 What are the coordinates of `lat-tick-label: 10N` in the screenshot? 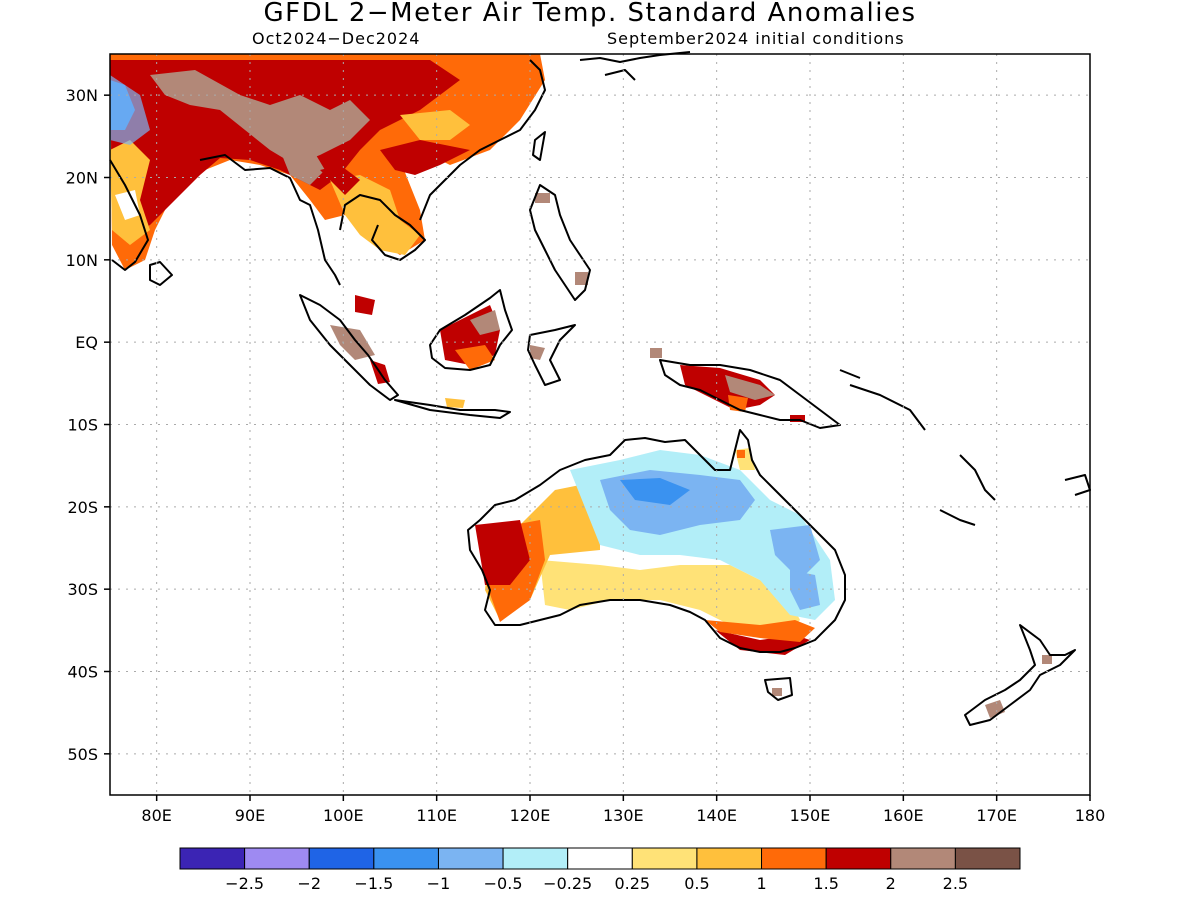 It's located at (82, 260).